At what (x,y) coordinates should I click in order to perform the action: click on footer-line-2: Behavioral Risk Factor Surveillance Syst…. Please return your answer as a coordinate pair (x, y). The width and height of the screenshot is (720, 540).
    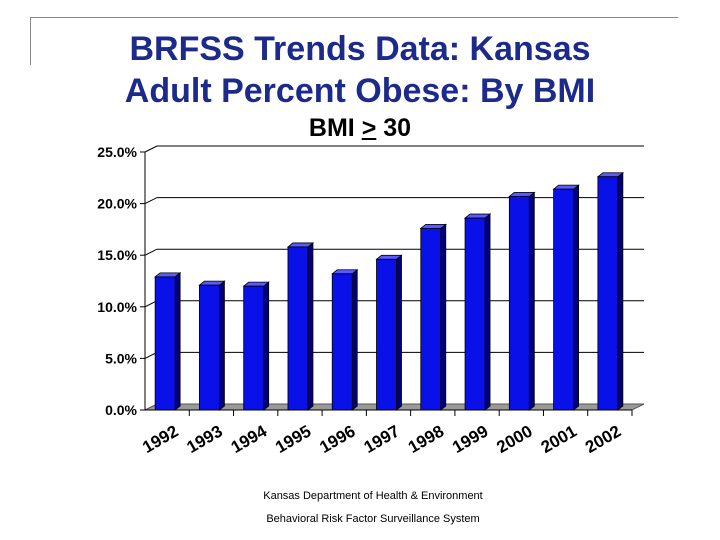
    Looking at the image, I should click on (373, 519).